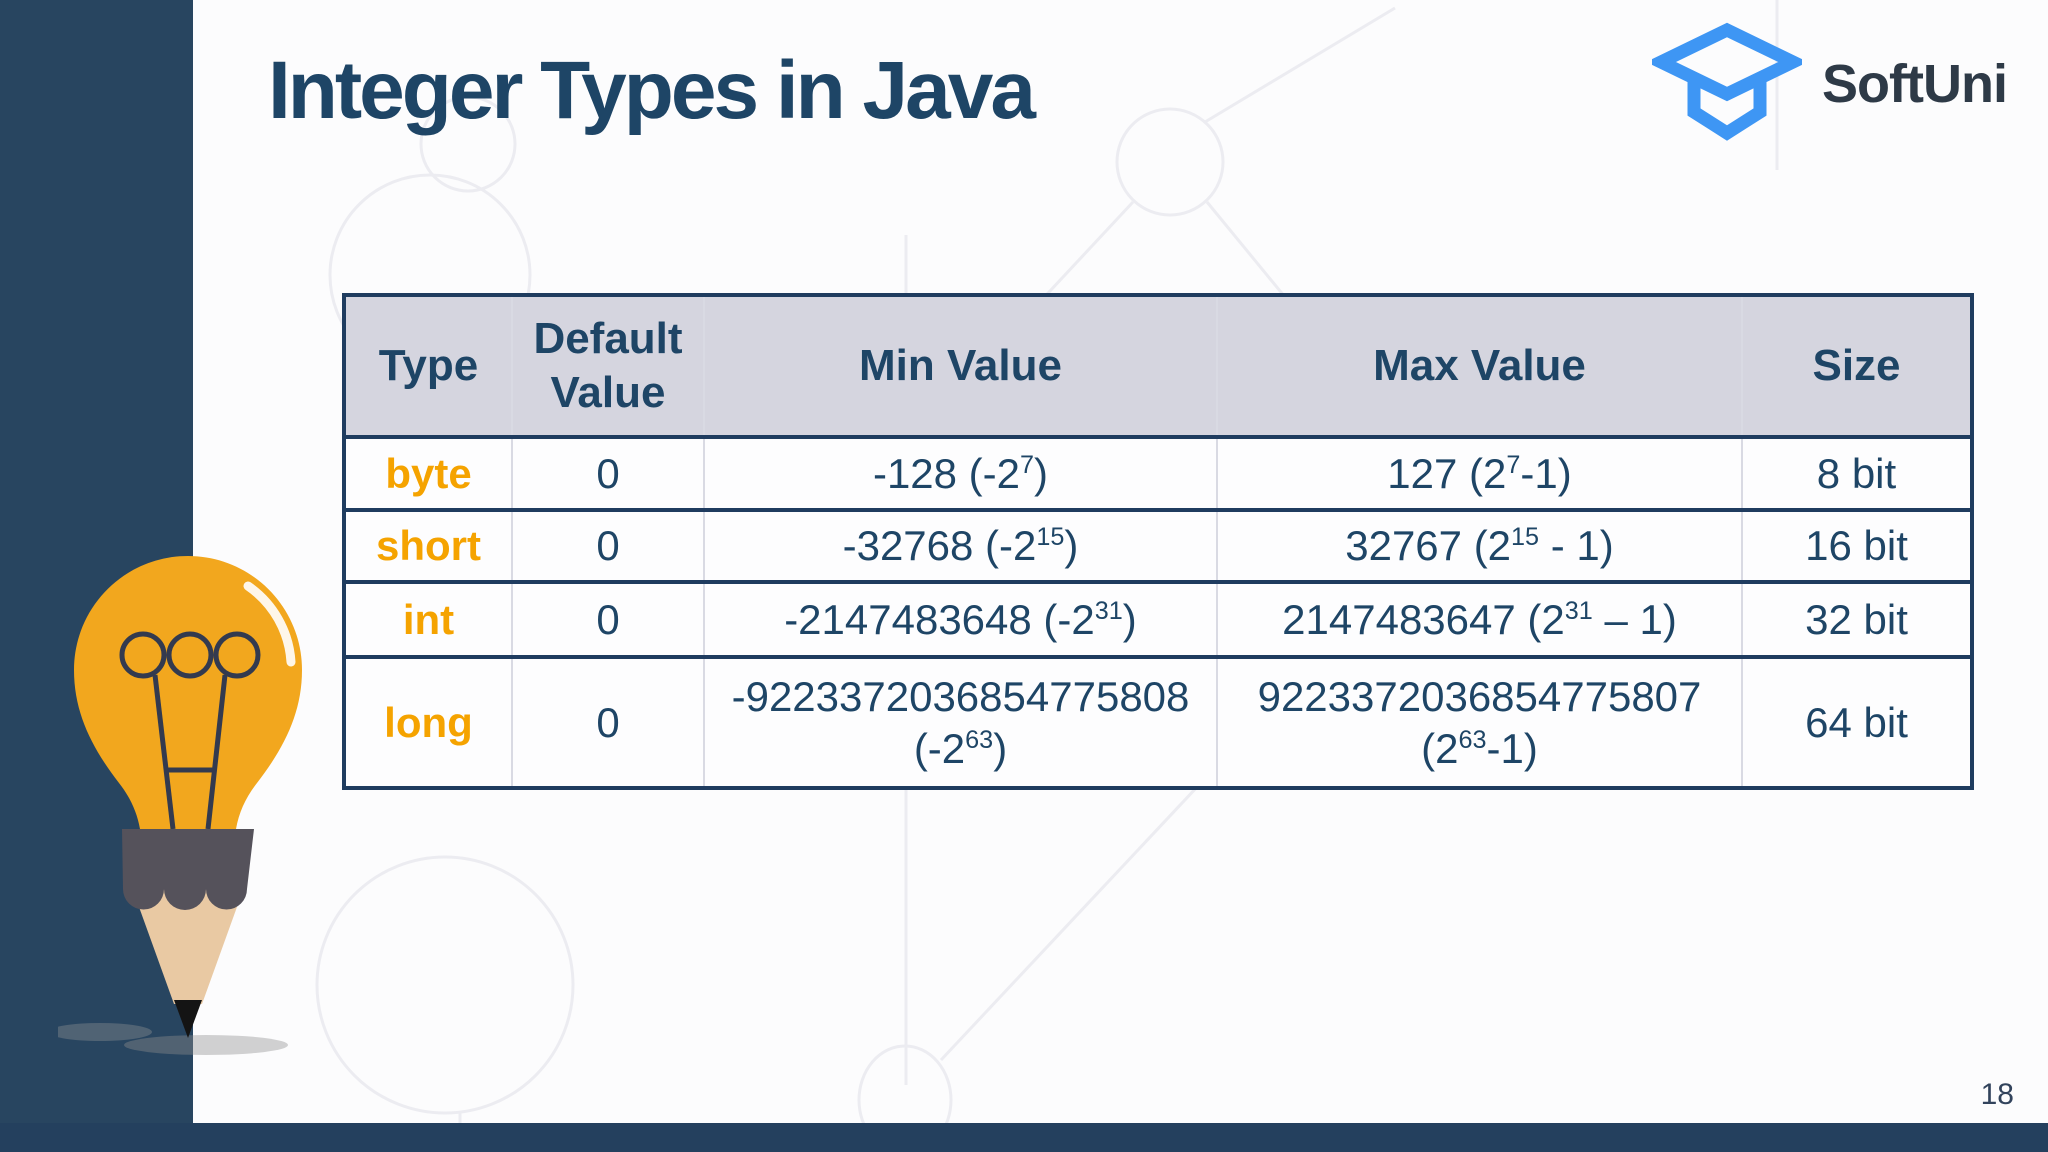 This screenshot has width=2048, height=1152. What do you see at coordinates (1479, 721) in the screenshot?
I see `cell-max: 9223372036854775807 (263-1)` at bounding box center [1479, 721].